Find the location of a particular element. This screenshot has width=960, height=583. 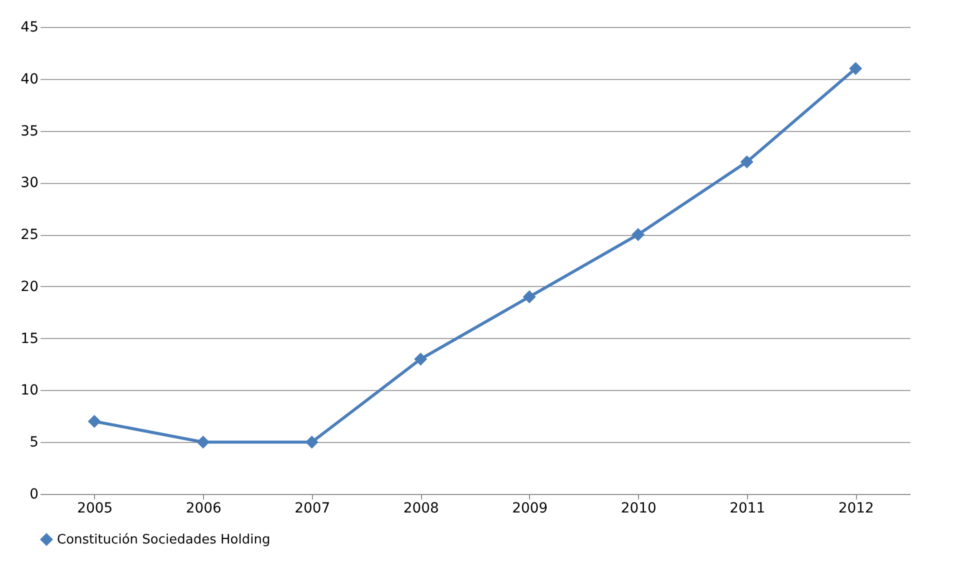

x-tick-label: 2010 is located at coordinates (638, 508).